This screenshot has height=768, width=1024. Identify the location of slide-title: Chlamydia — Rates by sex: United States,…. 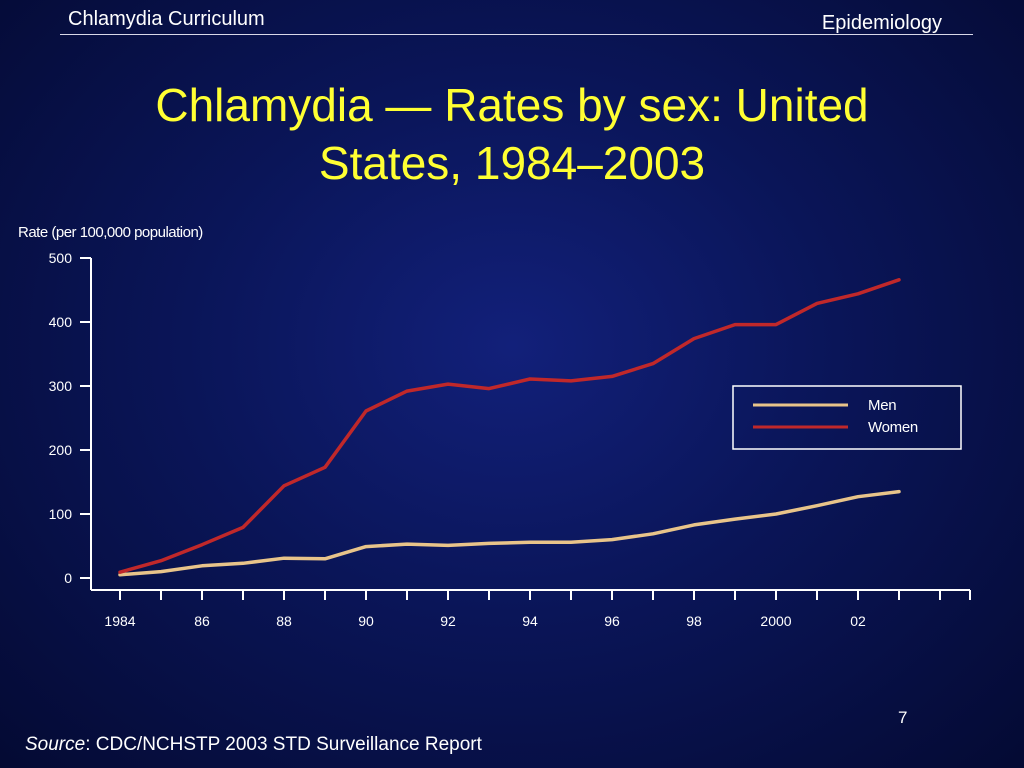
(512, 134).